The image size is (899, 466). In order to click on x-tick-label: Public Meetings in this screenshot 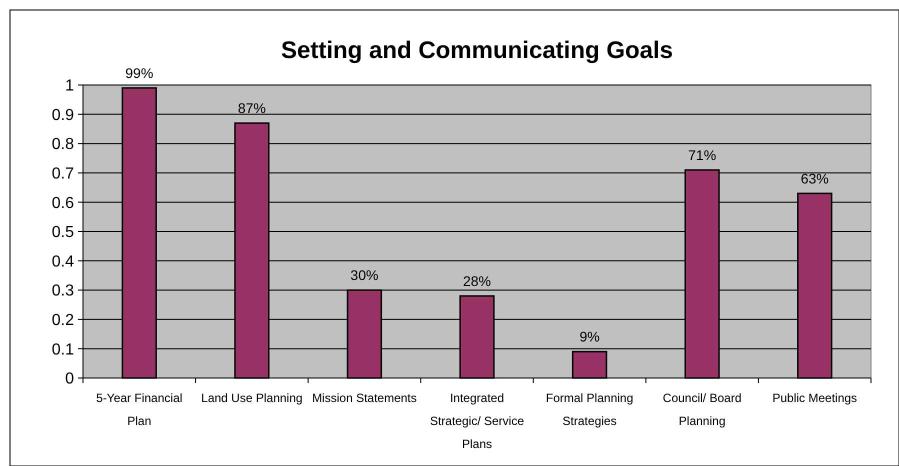, I will do `click(815, 398)`.